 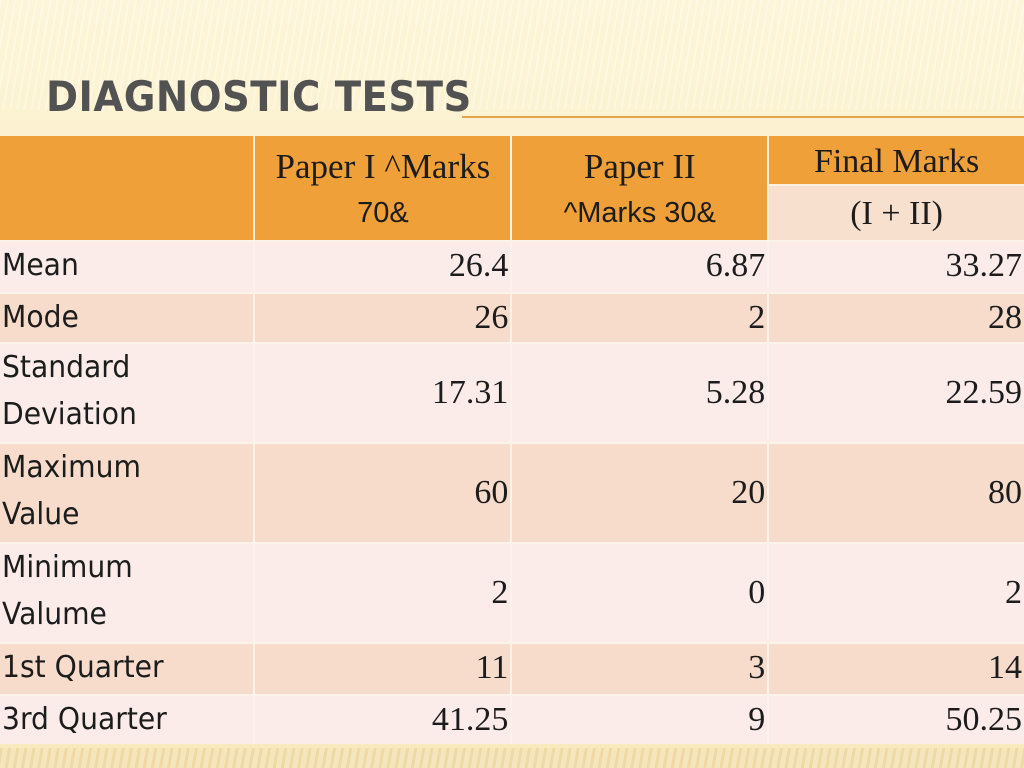 What do you see at coordinates (641, 188) in the screenshot?
I see `header-paper-2: Paper II ^Marks 30&` at bounding box center [641, 188].